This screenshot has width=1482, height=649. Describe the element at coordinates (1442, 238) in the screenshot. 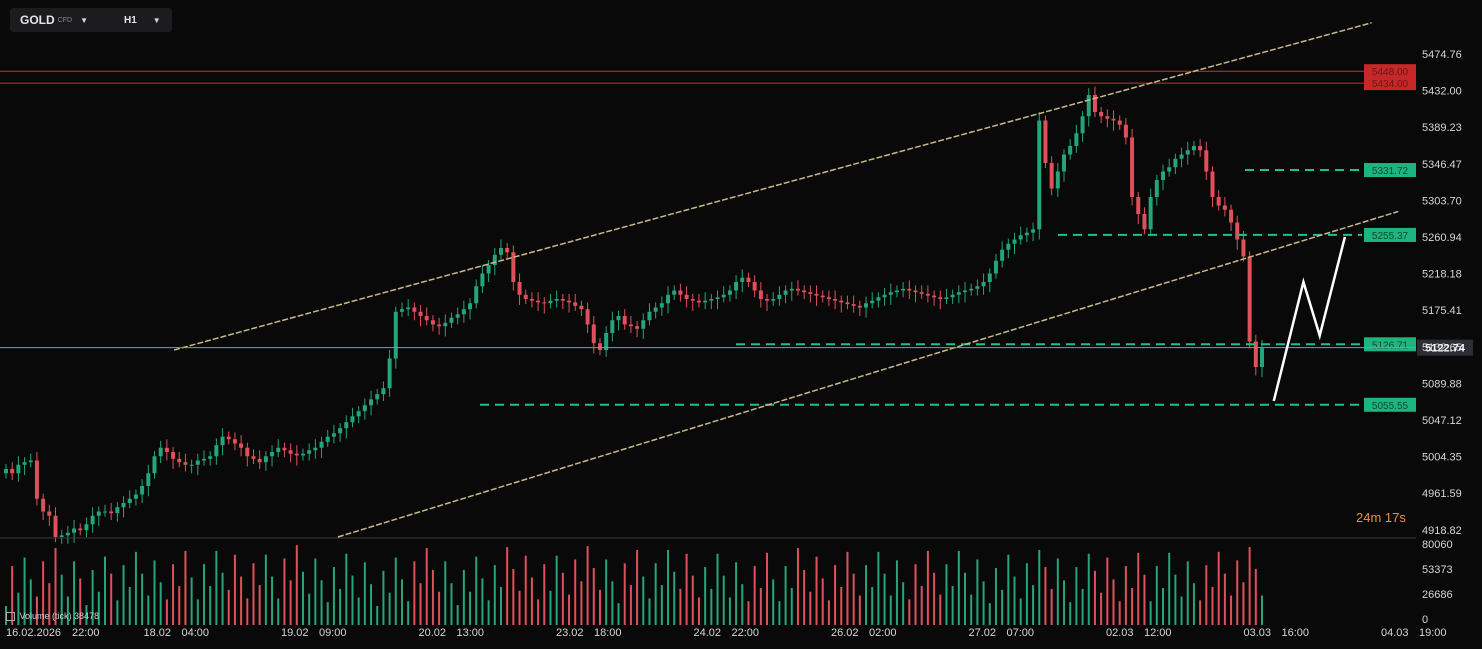

I see `price-tick-label: 5260.94` at that location.